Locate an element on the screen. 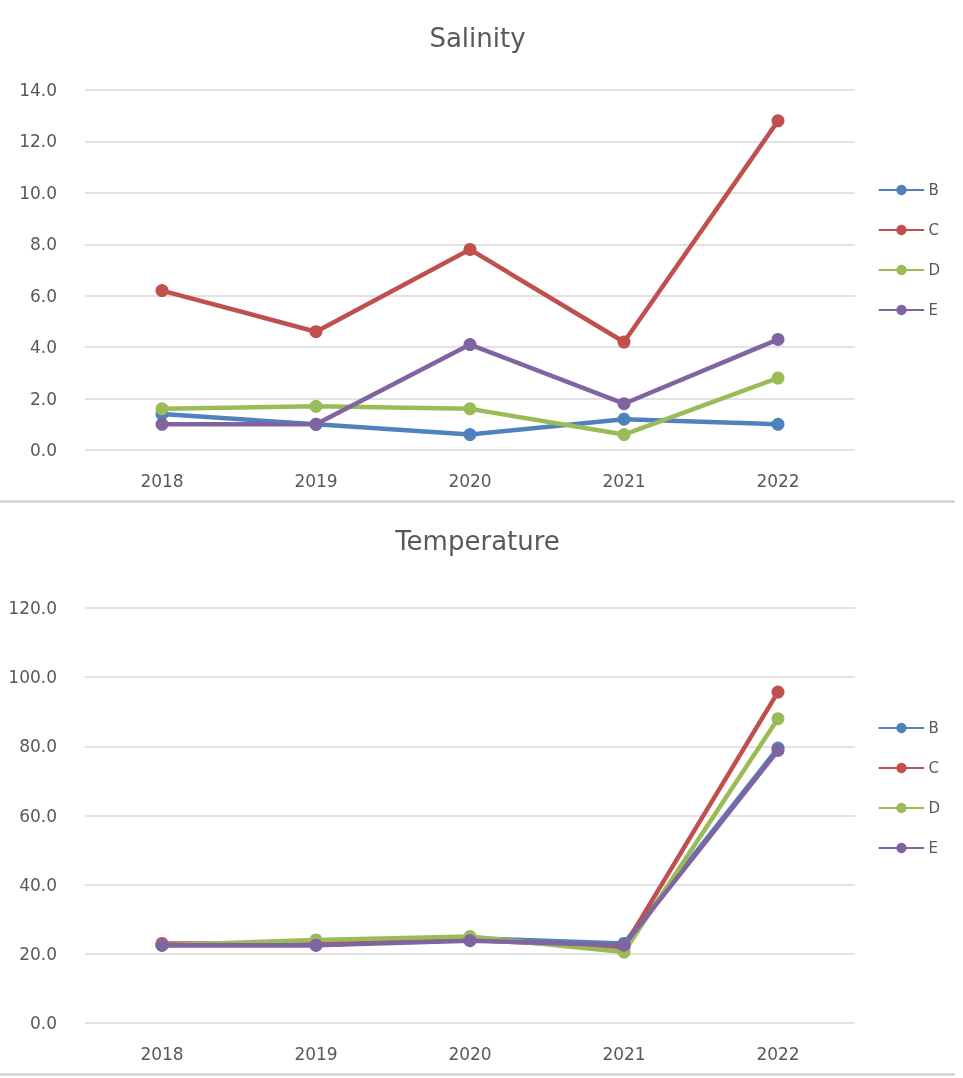 The height and width of the screenshot is (1078, 963). chart-title: Salinity is located at coordinates (477, 38).